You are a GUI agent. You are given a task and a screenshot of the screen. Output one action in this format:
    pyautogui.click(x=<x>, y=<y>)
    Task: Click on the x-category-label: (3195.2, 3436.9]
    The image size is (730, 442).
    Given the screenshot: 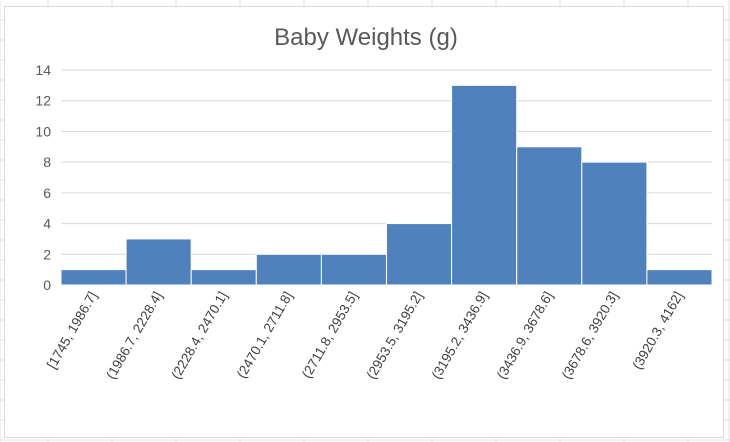 What is the action you would take?
    pyautogui.click(x=460, y=335)
    